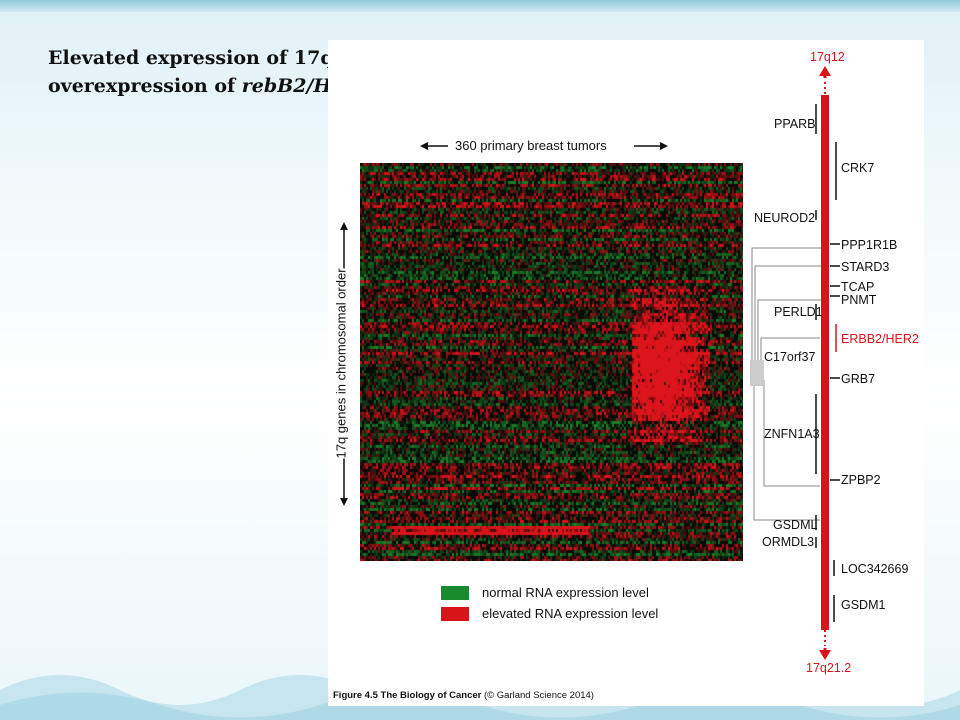  What do you see at coordinates (544, 146) in the screenshot?
I see `tumors-arrow` at bounding box center [544, 146].